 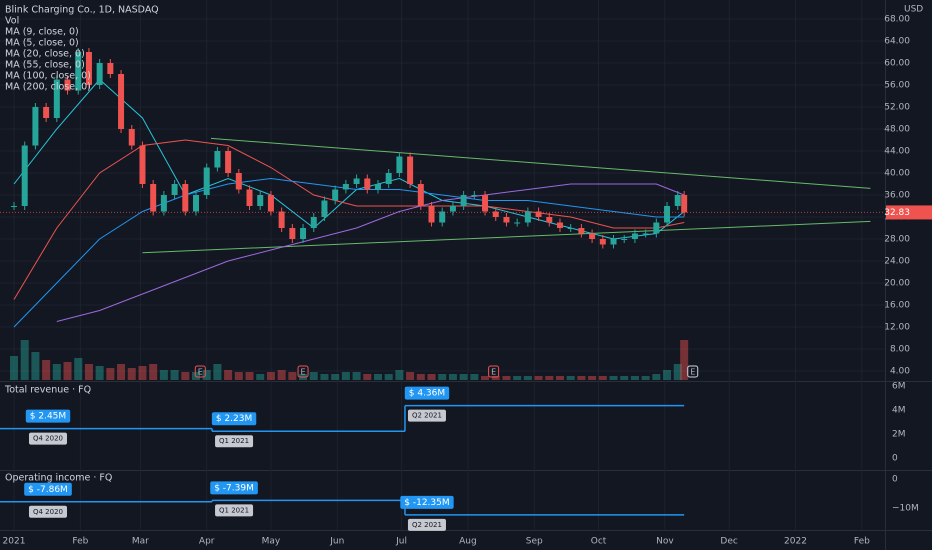 What do you see at coordinates (897, 152) in the screenshot?
I see `y-tick-label: 44.00` at bounding box center [897, 152].